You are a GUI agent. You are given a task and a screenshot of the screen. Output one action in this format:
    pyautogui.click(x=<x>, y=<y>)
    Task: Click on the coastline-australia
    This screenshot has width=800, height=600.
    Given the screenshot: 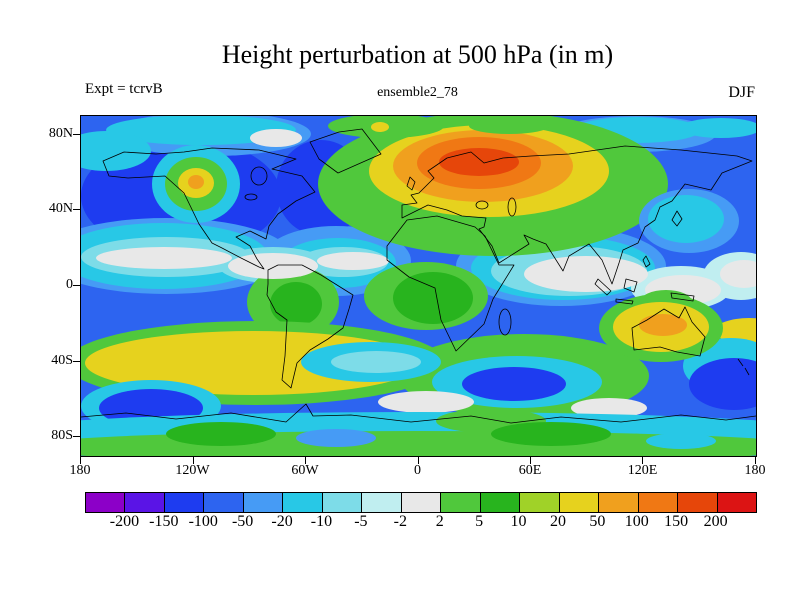 What is the action you would take?
    pyautogui.click(x=668, y=331)
    